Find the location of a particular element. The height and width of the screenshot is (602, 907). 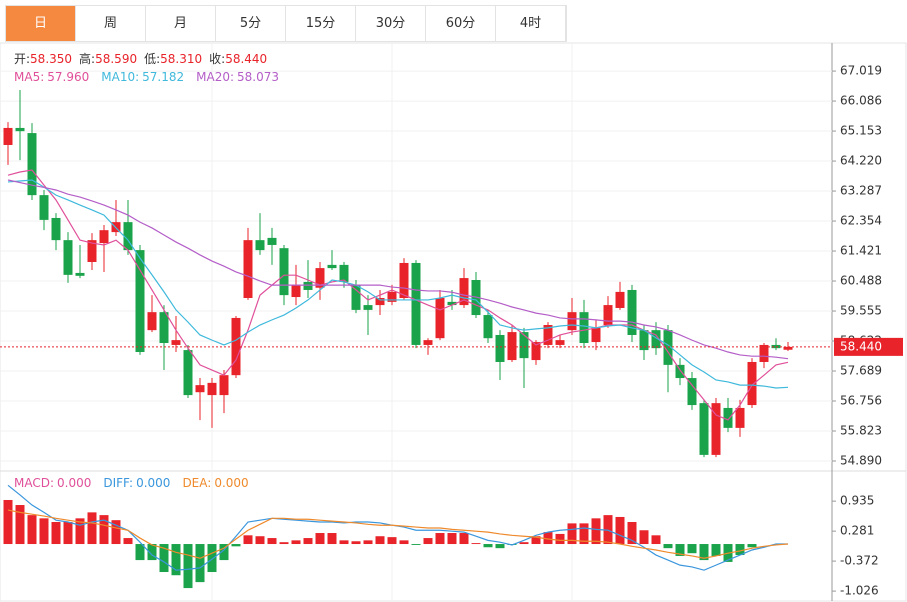

y-tick-label: 57.689 is located at coordinates (861, 371).